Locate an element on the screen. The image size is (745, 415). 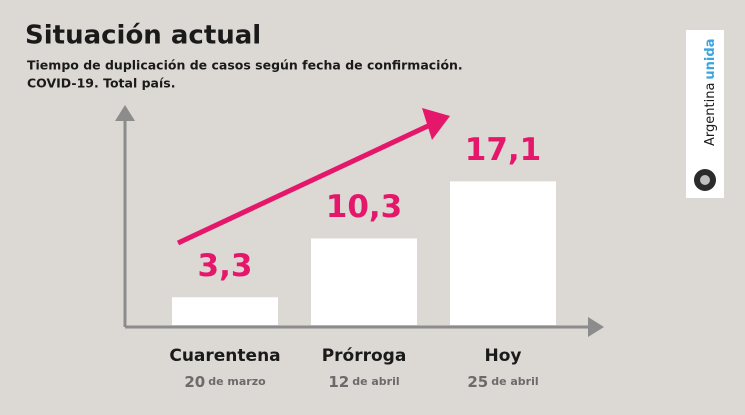
date-day: 12 is located at coordinates (338, 382).